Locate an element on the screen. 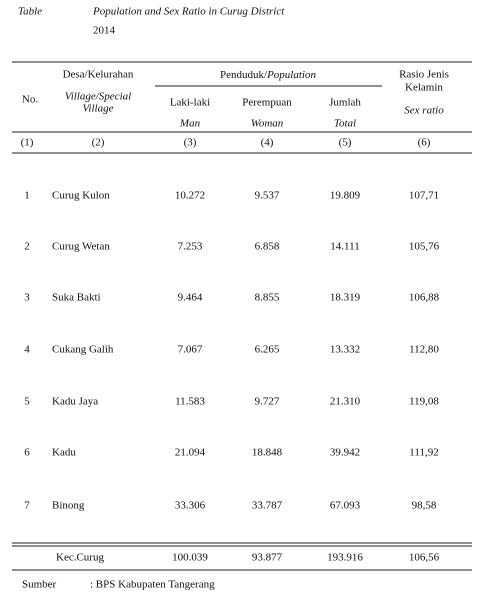  cell: 6 is located at coordinates (27, 453).